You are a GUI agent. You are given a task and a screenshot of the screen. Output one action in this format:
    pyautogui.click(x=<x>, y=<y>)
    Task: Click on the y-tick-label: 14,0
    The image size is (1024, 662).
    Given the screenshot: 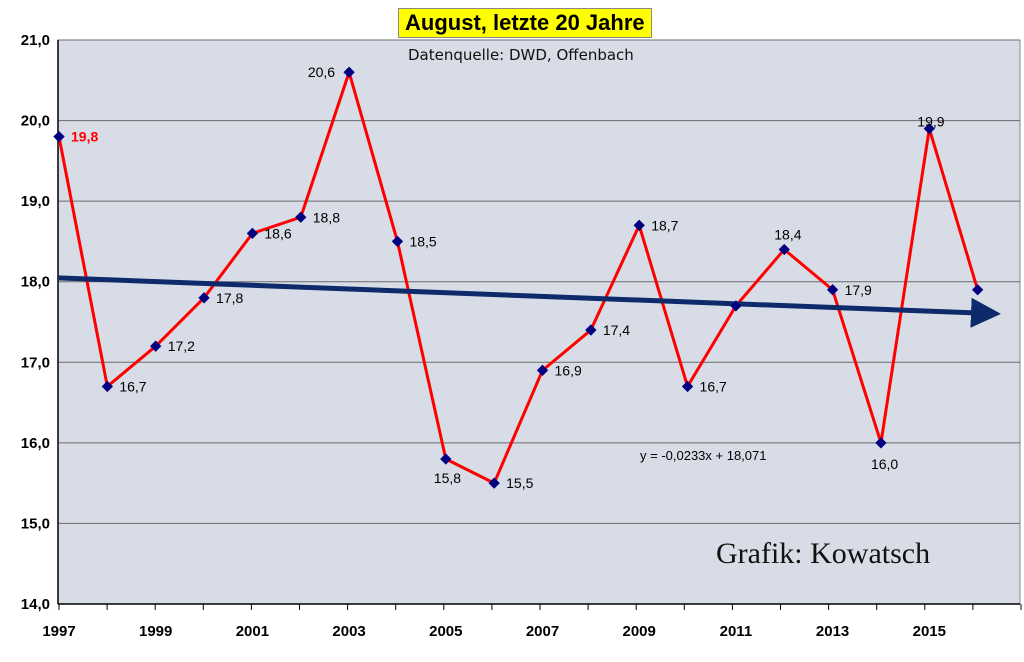 What is the action you would take?
    pyautogui.click(x=35, y=604)
    